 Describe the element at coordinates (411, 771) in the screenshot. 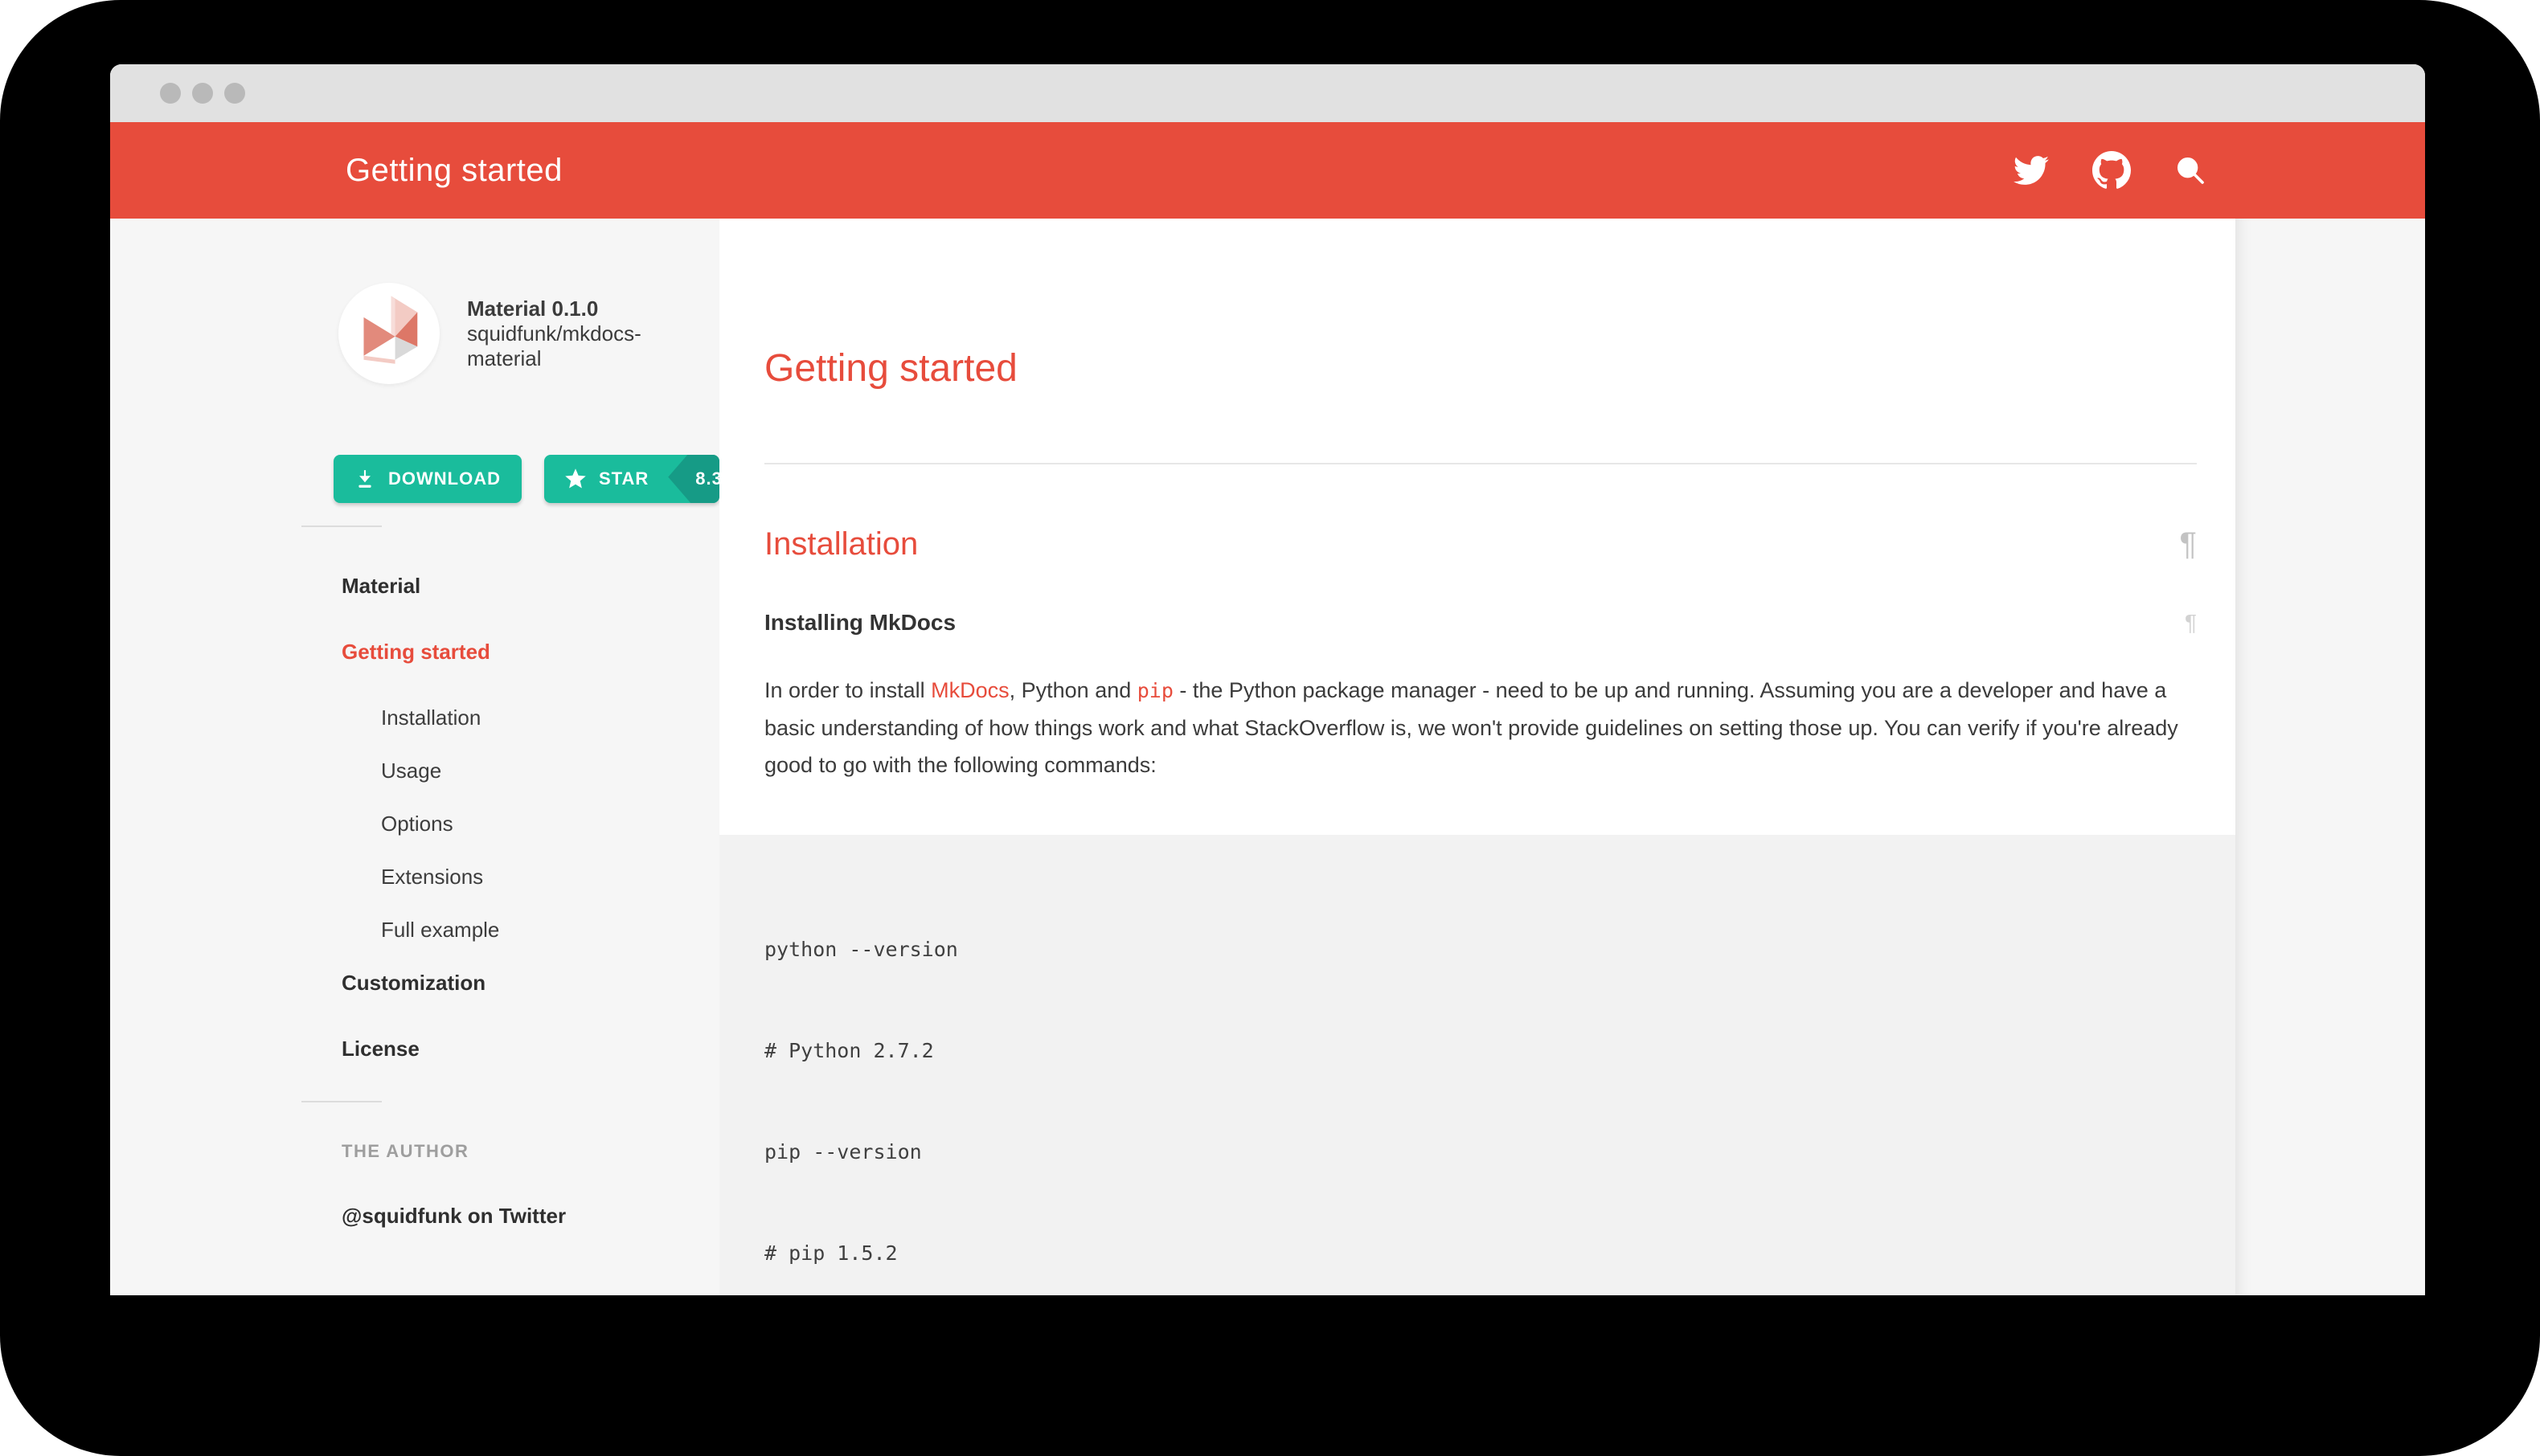

I see `sidebar-item-usage: Usage` at that location.